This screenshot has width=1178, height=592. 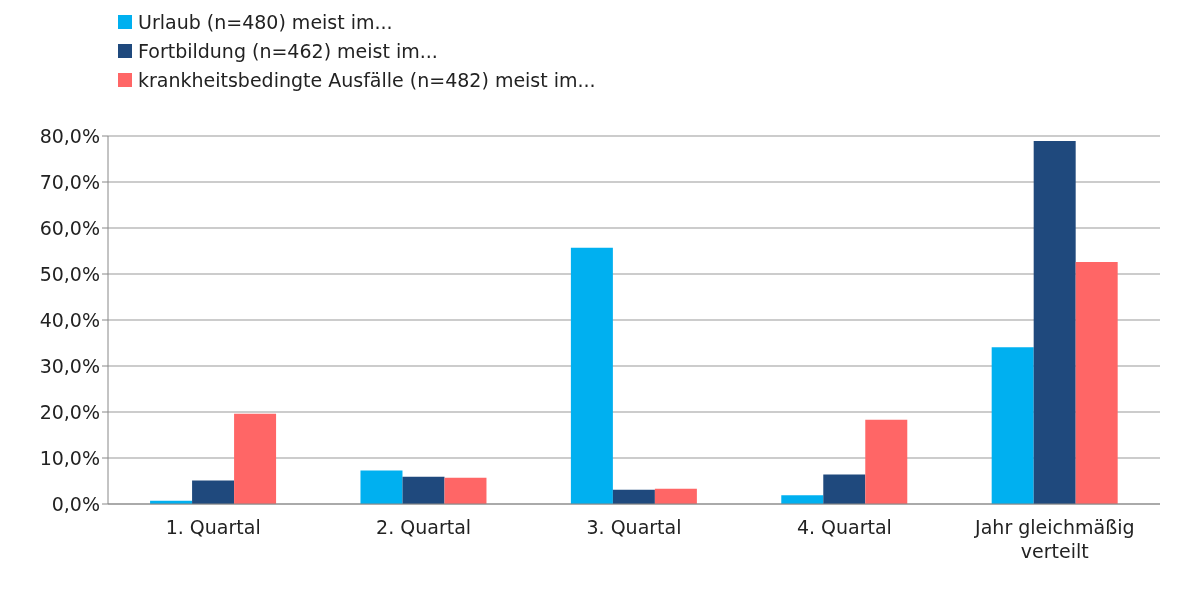 I want to click on y-tick-label: 10,0%, so click(x=69, y=457).